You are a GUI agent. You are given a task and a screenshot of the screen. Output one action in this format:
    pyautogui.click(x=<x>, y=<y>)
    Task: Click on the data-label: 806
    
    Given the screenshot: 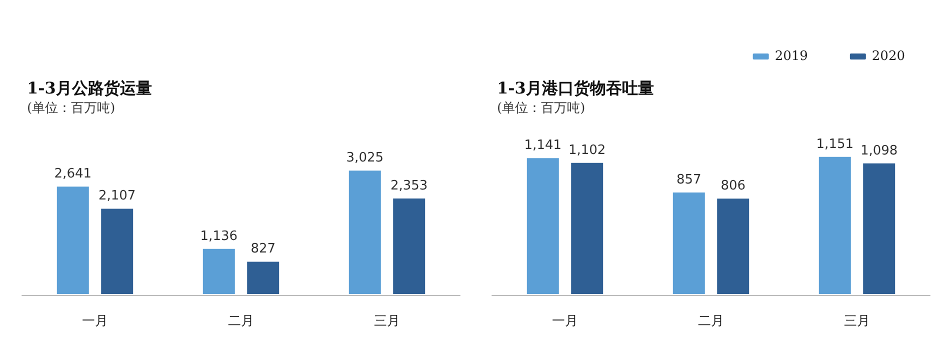 What is the action you would take?
    pyautogui.click(x=733, y=186)
    